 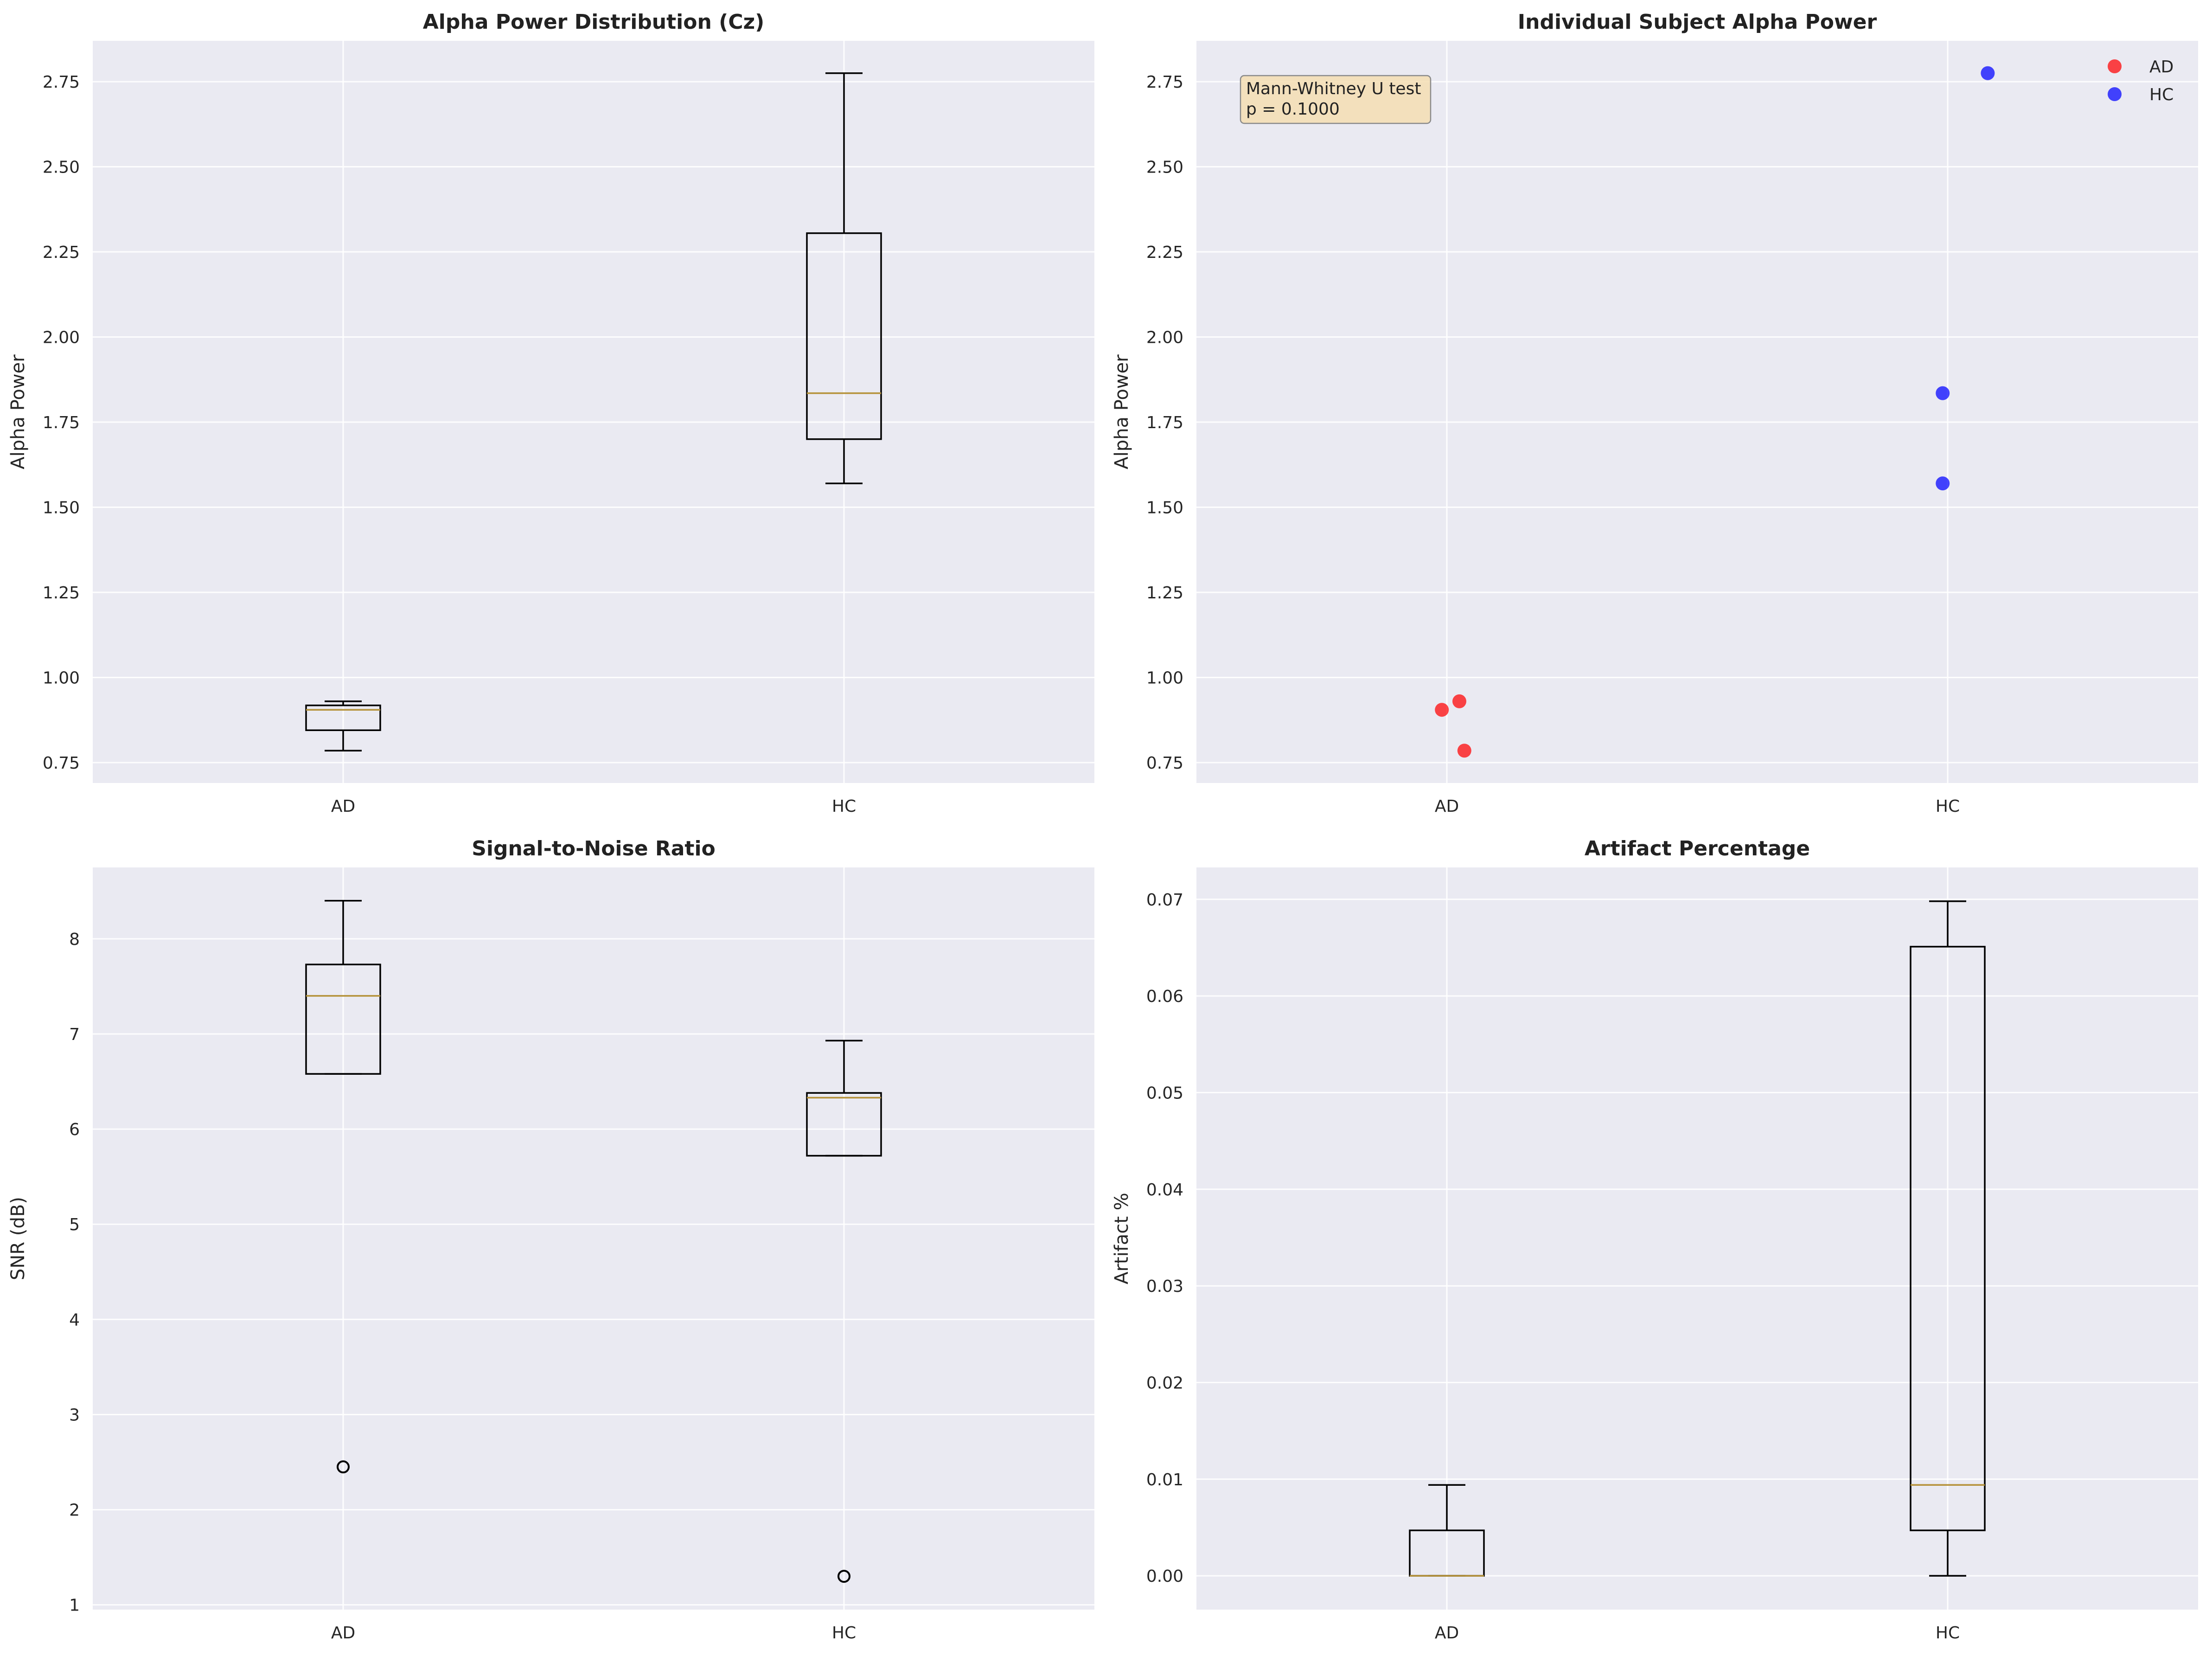 What do you see at coordinates (2141, 81) in the screenshot?
I see `legend: AD HC` at bounding box center [2141, 81].